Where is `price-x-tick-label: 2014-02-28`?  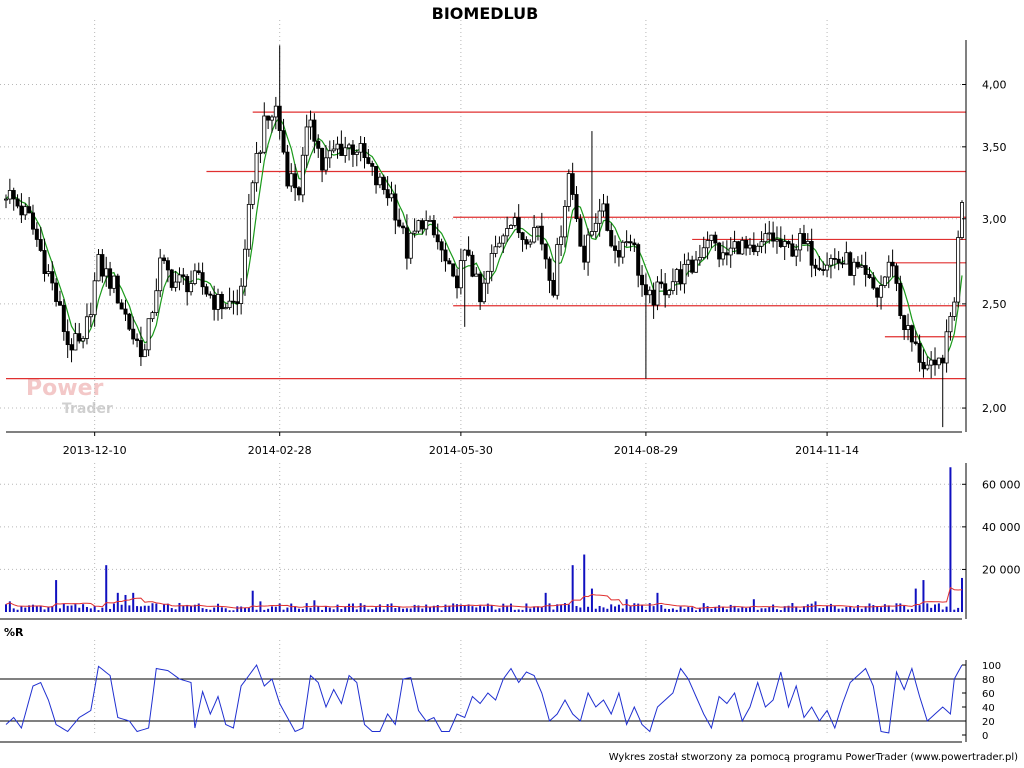
price-x-tick-label: 2014-02-28 is located at coordinates (280, 450).